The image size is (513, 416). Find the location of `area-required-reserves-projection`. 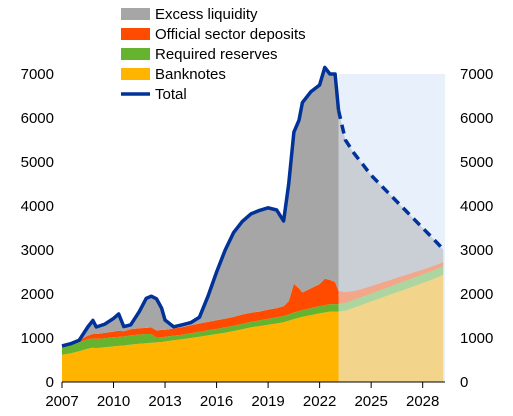

area-required-reserves-projection is located at coordinates (391, 288).